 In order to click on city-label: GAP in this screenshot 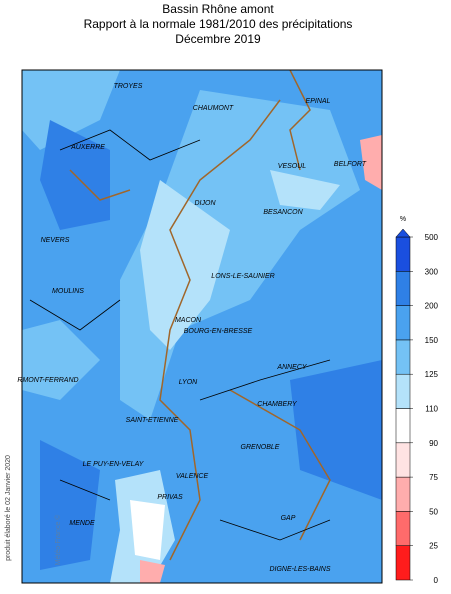, I will do `click(288, 518)`.